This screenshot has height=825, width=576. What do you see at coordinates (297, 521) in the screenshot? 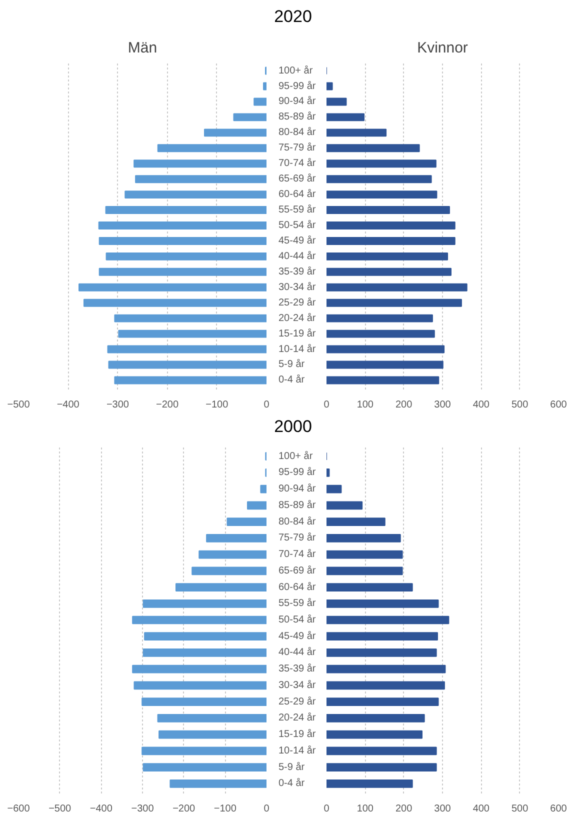
I see `y-tick-label: 80-84 år` at bounding box center [297, 521].